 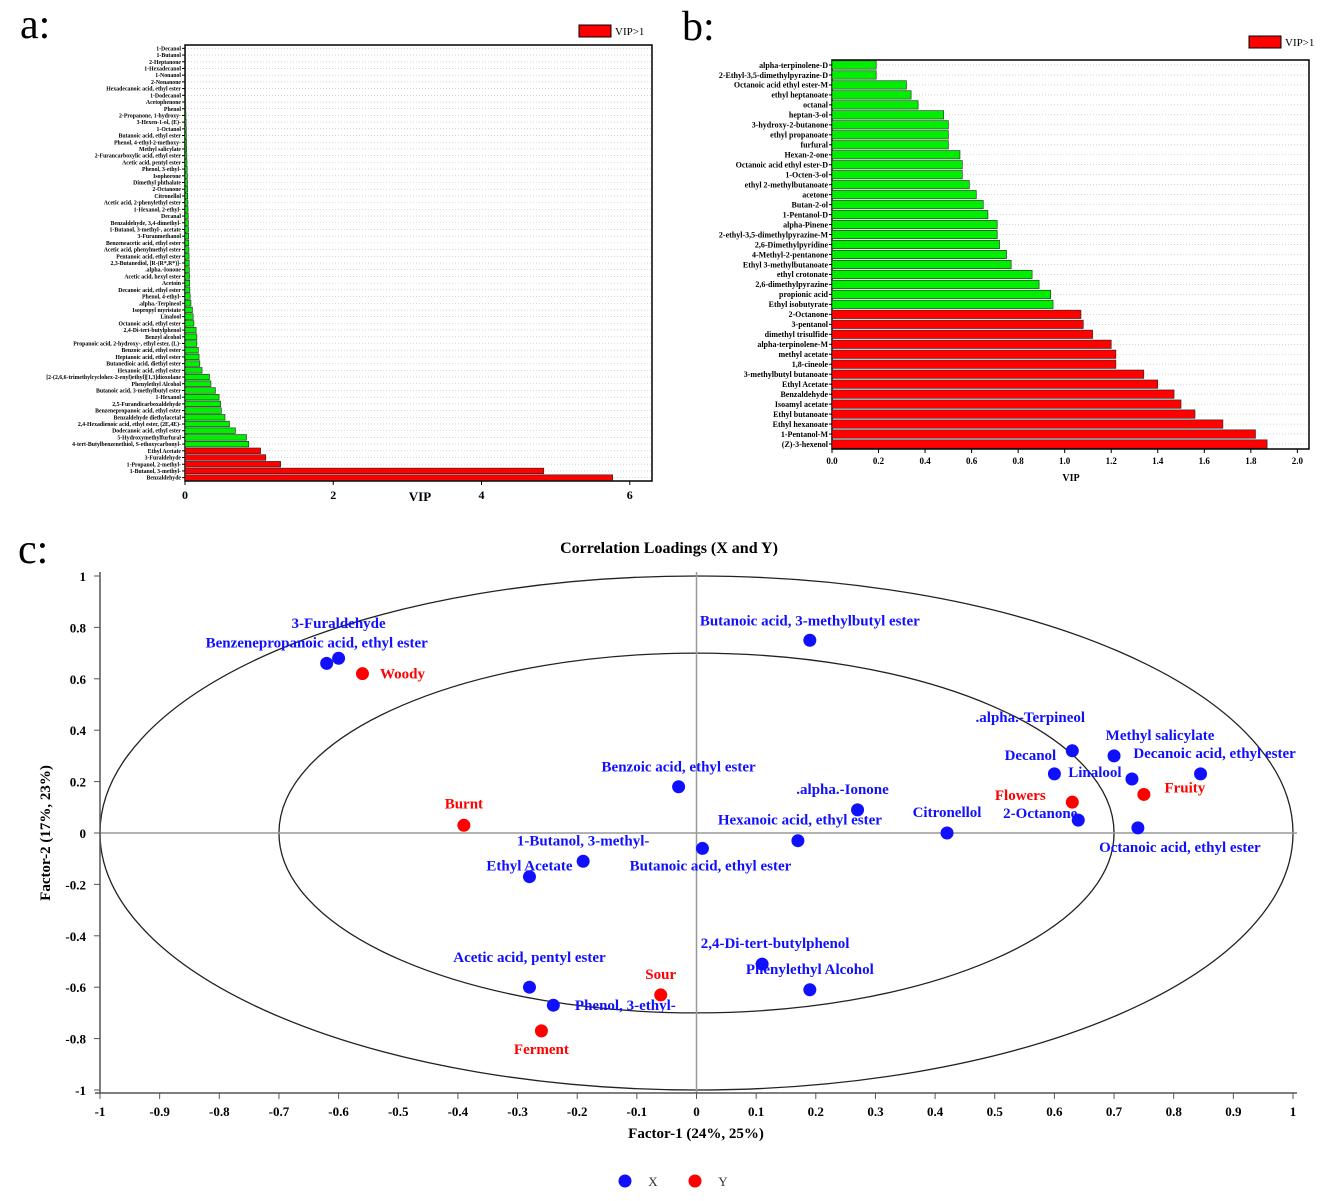 I want to click on category-label: 2-Heptanone, so click(x=165, y=63).